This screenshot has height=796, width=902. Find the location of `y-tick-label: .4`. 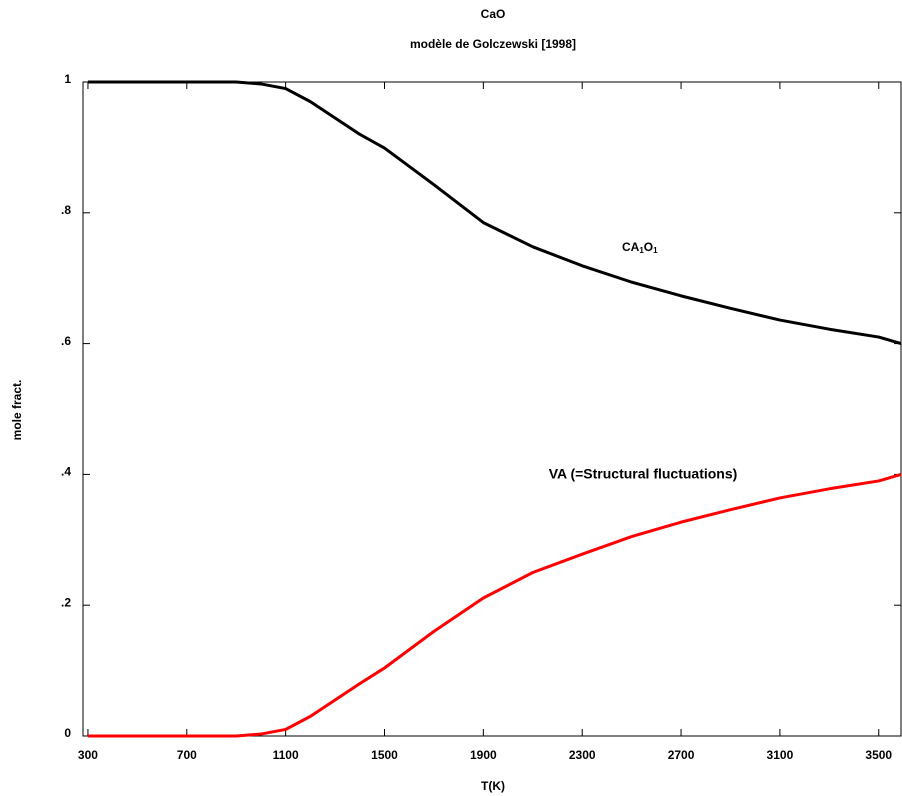

y-tick-label: .4 is located at coordinates (66, 472).